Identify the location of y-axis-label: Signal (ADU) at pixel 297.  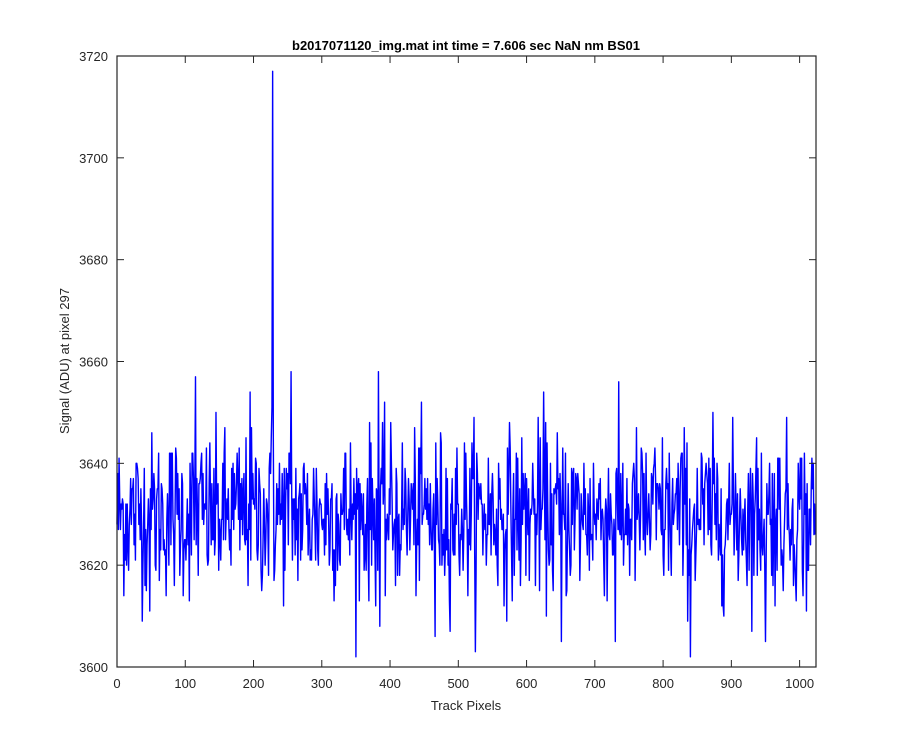
(64, 361).